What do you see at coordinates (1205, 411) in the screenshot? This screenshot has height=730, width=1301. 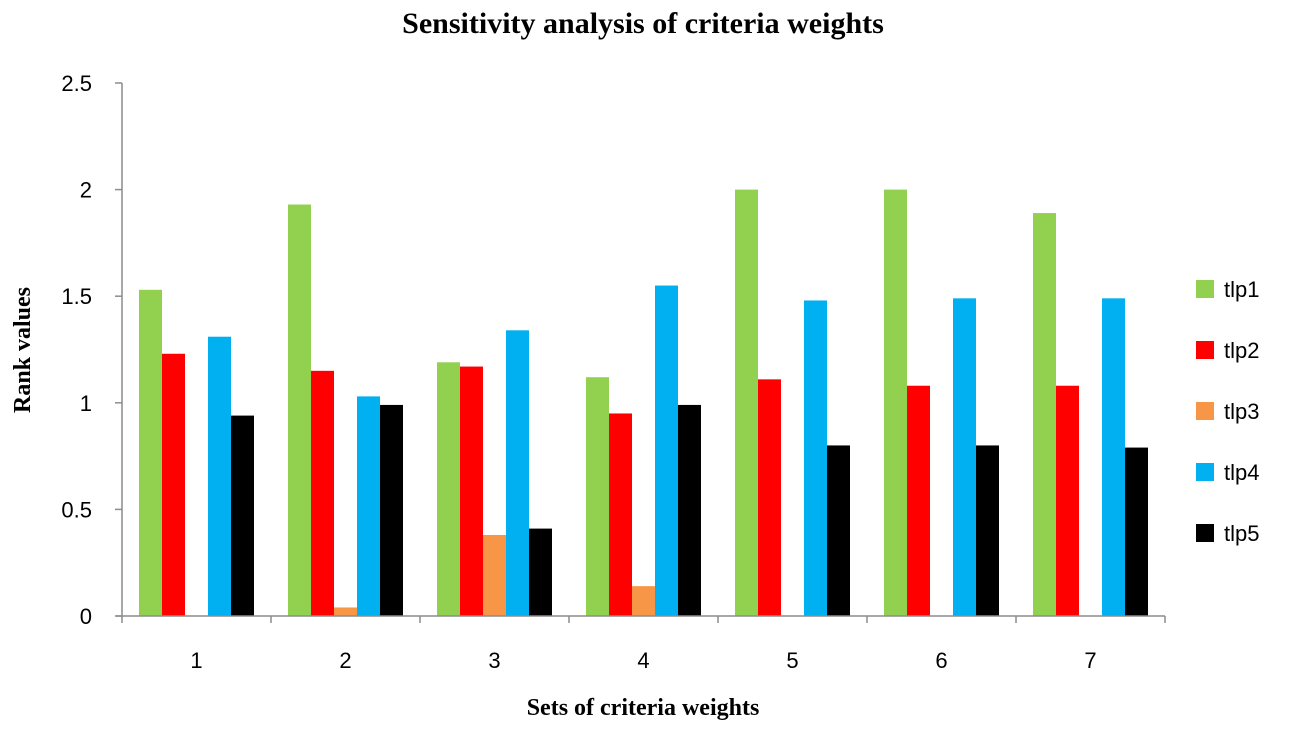 I see `legend-swatch-tlp3` at bounding box center [1205, 411].